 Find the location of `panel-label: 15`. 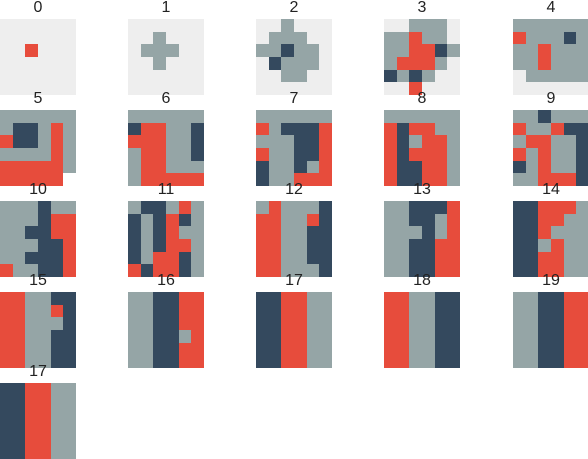

panel-label: 15 is located at coordinates (38, 280).